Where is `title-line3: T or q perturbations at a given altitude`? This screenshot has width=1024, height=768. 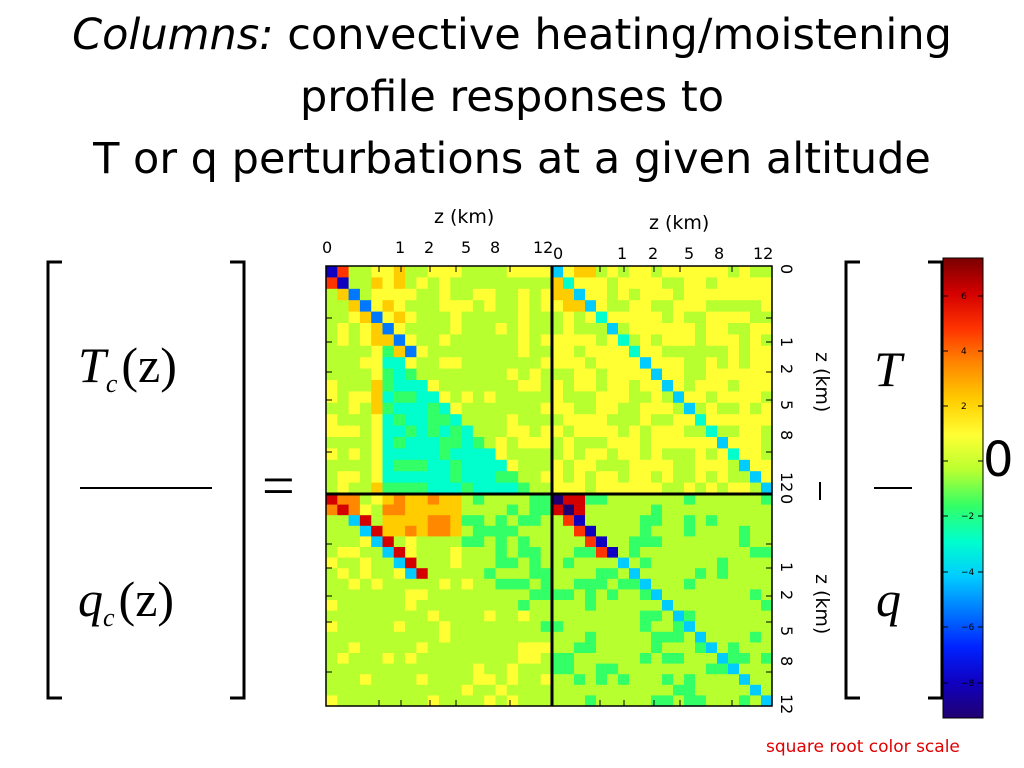
title-line3: T or q perturbations at a given altitude is located at coordinates (512, 159).